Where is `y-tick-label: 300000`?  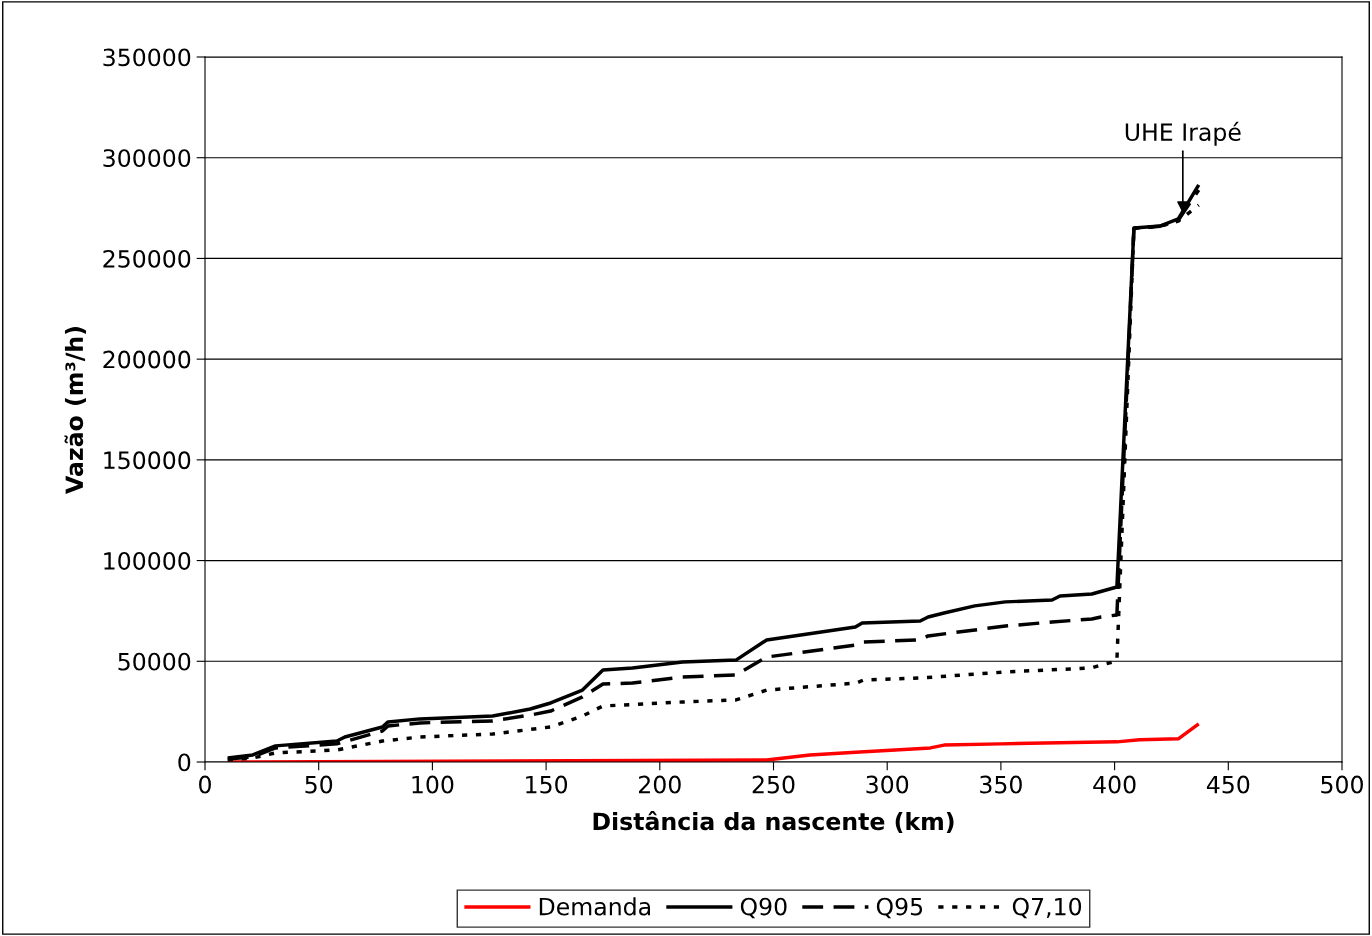
y-tick-label: 300000 is located at coordinates (147, 158).